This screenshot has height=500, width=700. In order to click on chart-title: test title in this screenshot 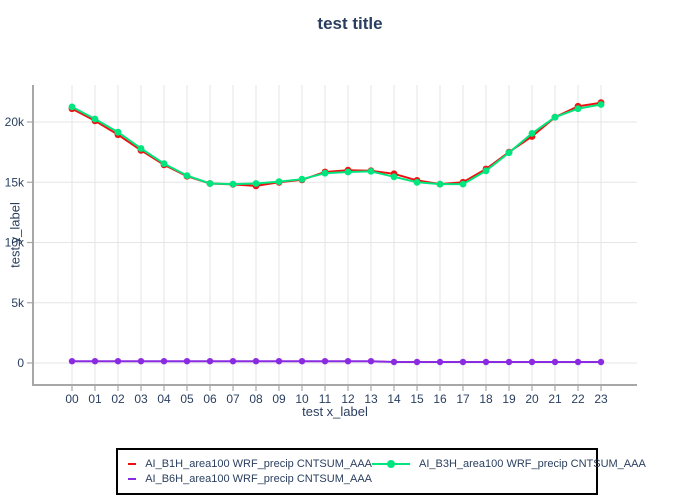, I will do `click(350, 23)`.